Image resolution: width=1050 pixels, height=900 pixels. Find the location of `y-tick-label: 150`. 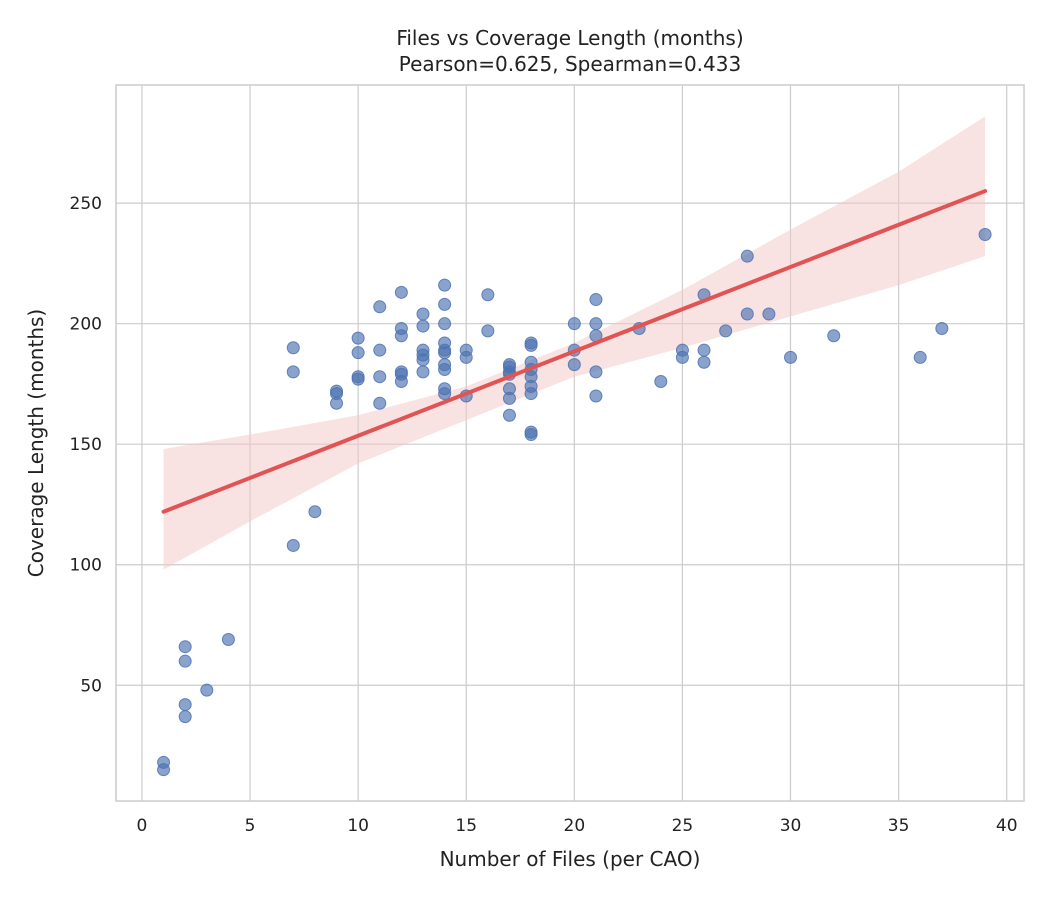

y-tick-label: 150 is located at coordinates (86, 445).